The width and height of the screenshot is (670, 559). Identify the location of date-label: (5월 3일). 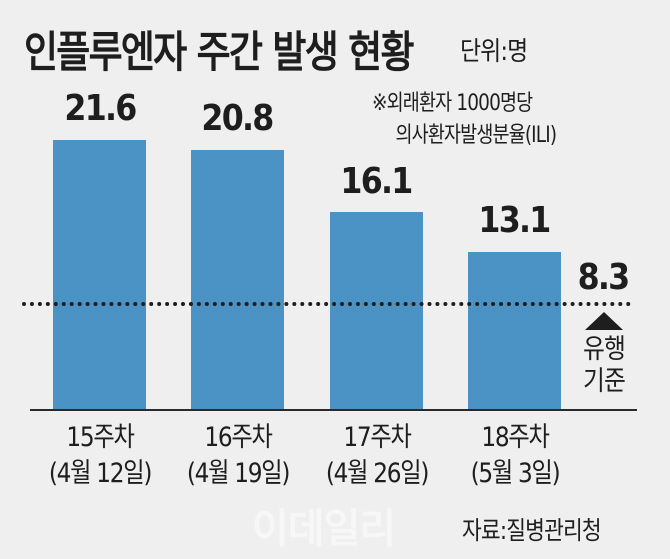
(515, 473).